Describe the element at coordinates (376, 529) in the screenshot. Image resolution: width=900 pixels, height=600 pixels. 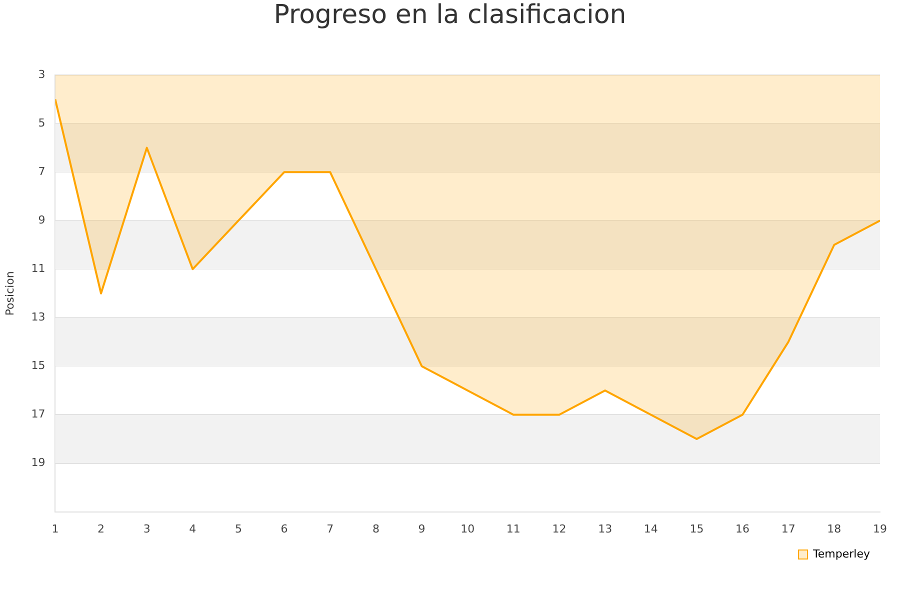
I see `x-tick-label: 8` at that location.